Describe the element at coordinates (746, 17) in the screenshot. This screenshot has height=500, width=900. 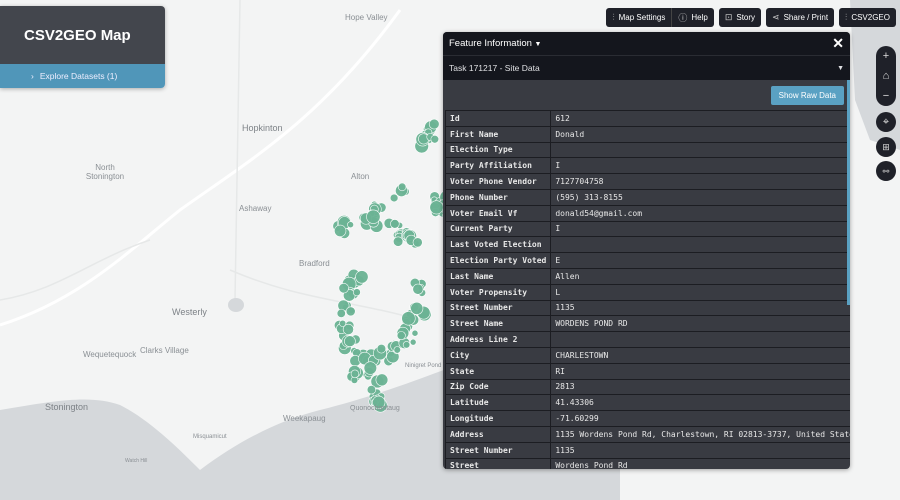
I see `label: Story` at that location.